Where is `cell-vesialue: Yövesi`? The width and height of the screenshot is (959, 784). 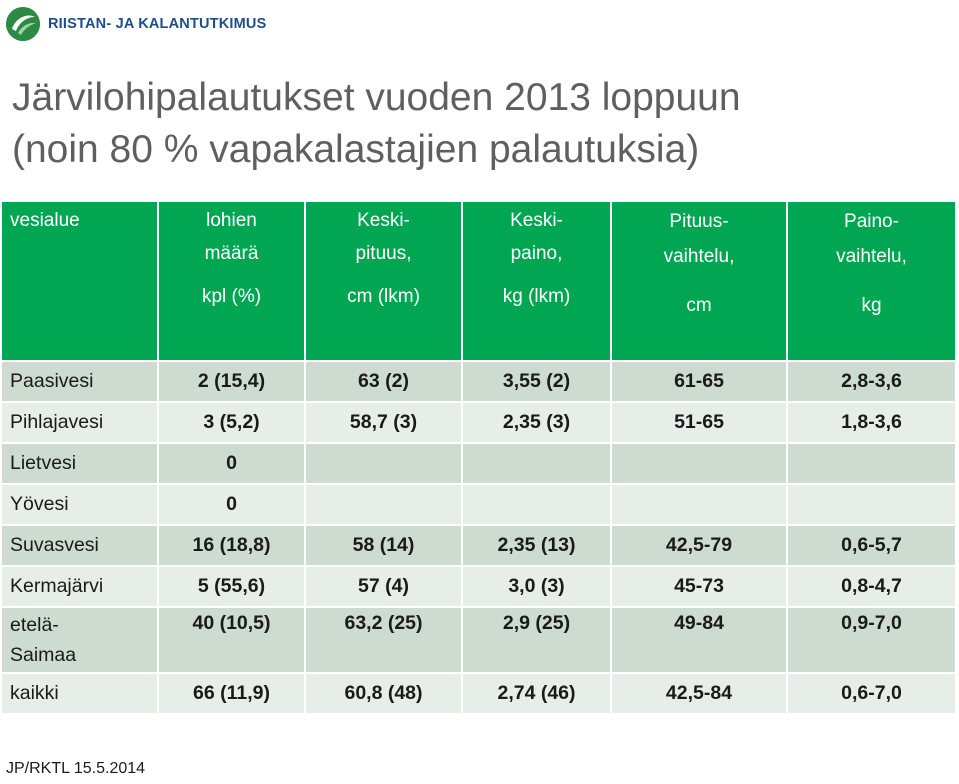
cell-vesialue: Yövesi is located at coordinates (79, 504).